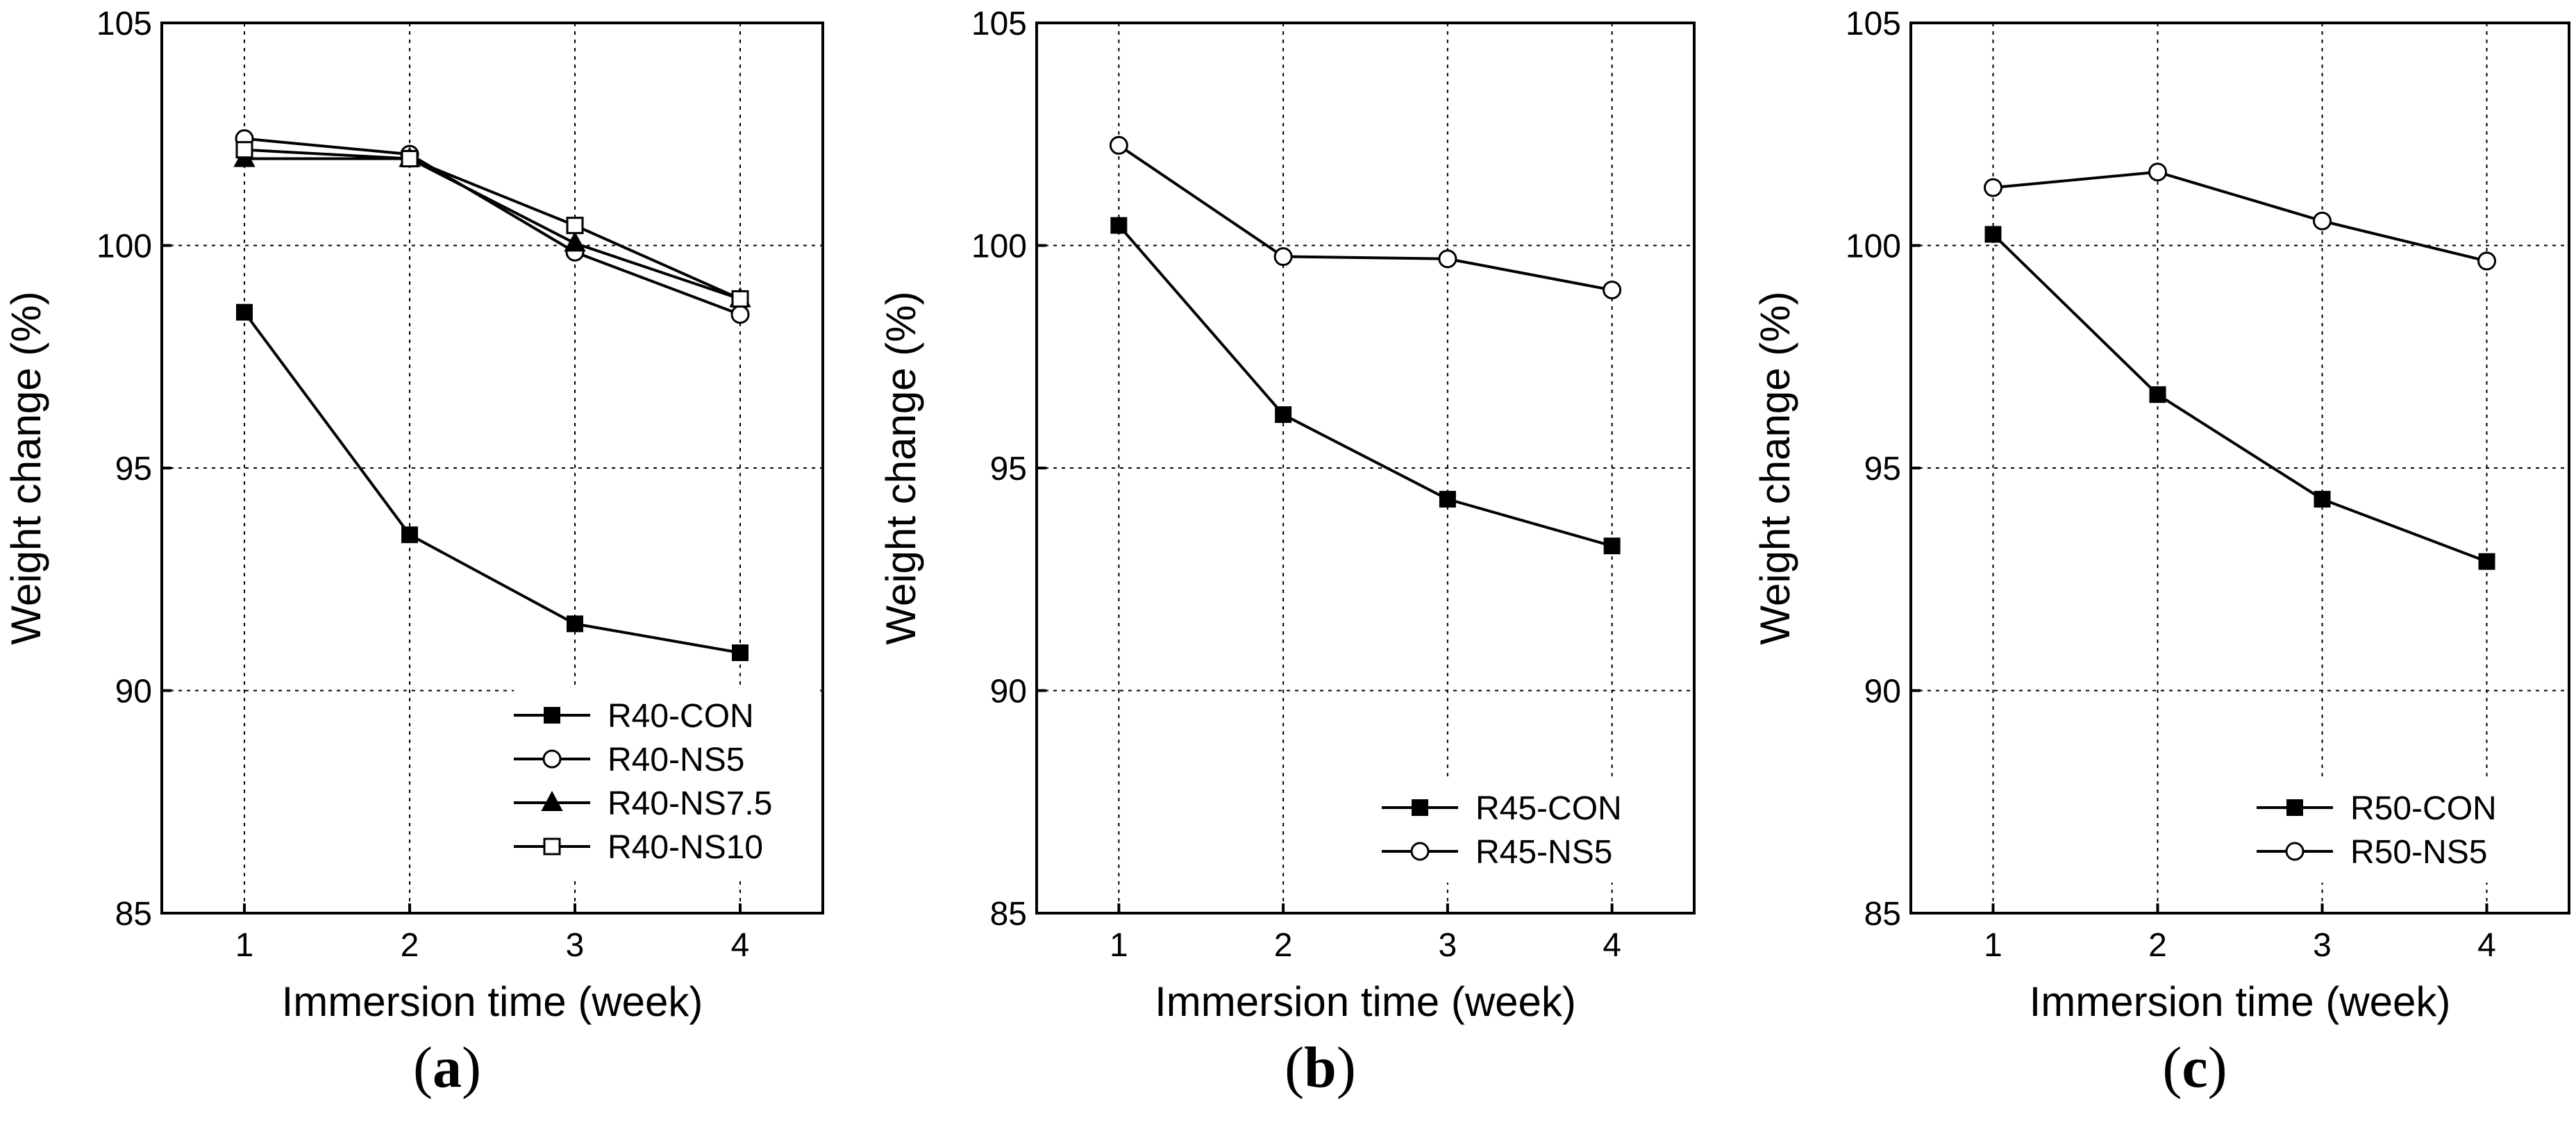  I want to click on panel-caption: (a), so click(447, 1067).